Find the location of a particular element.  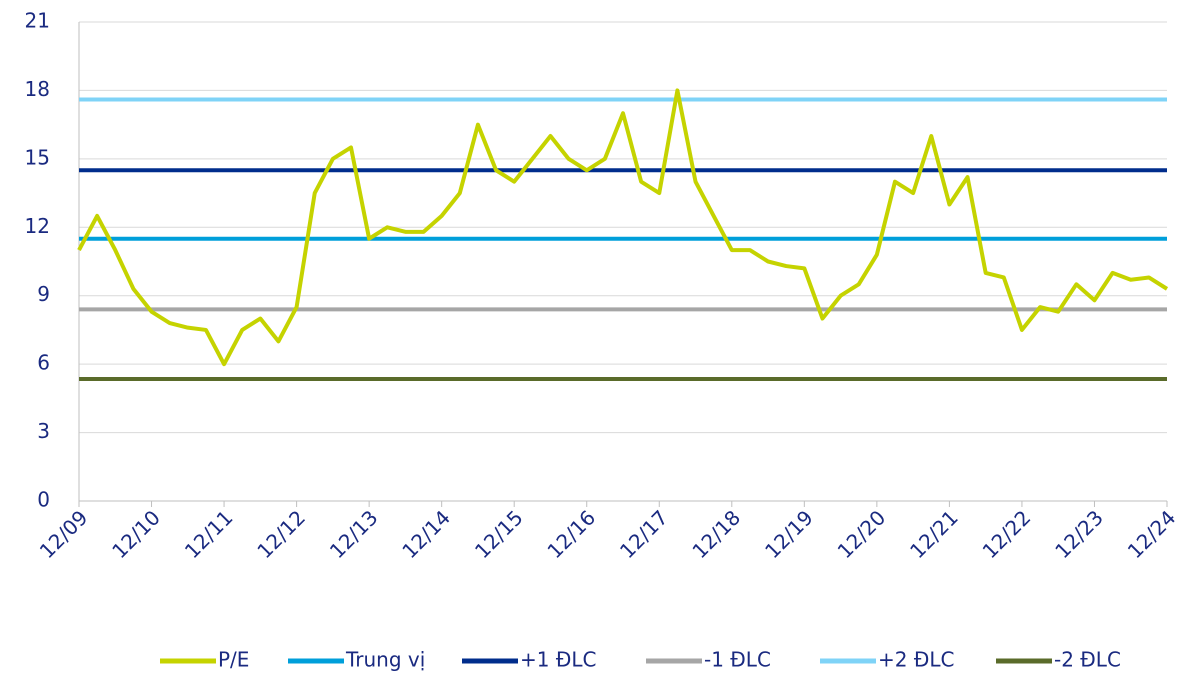

x-tick-label: 12/24 is located at coordinates (1152, 534).